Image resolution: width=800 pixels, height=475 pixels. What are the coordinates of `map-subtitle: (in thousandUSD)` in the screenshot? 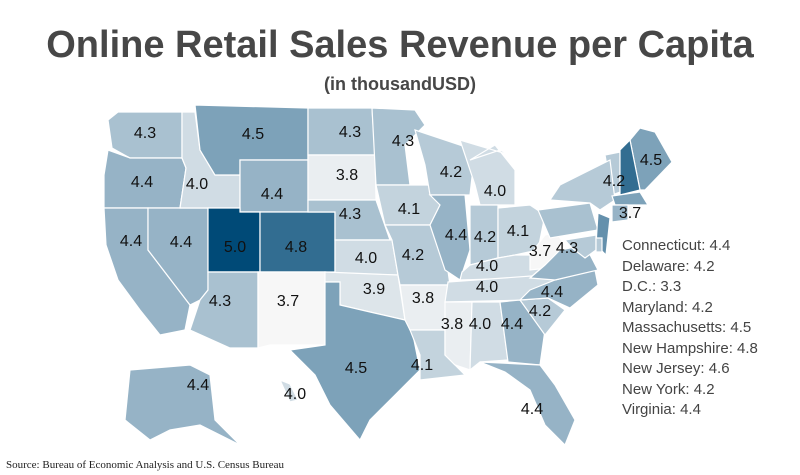 It's located at (400, 84).